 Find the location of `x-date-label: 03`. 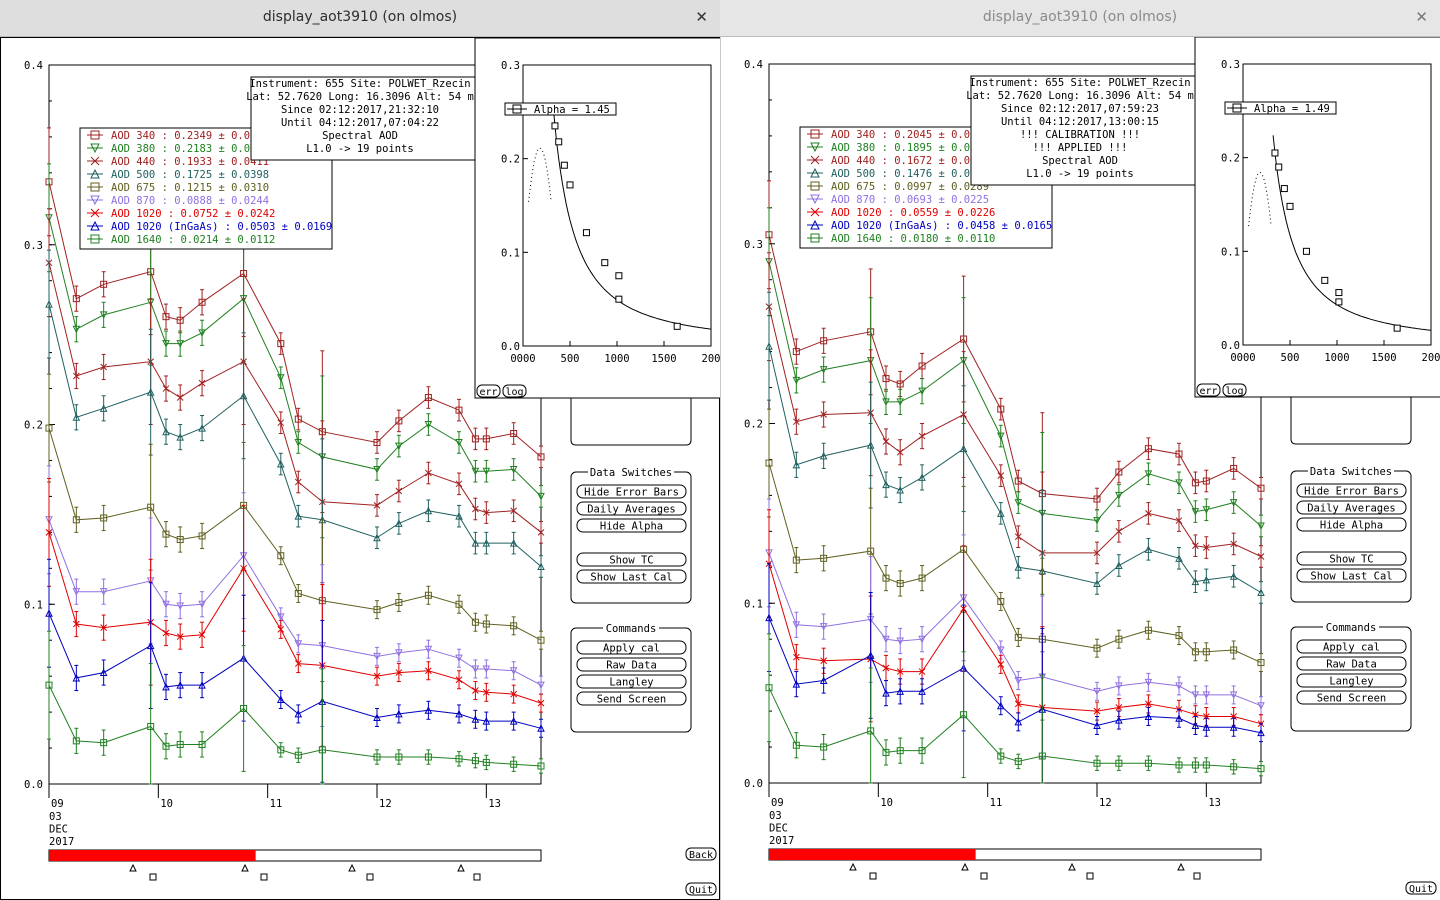

x-date-label: 03 is located at coordinates (775, 816).